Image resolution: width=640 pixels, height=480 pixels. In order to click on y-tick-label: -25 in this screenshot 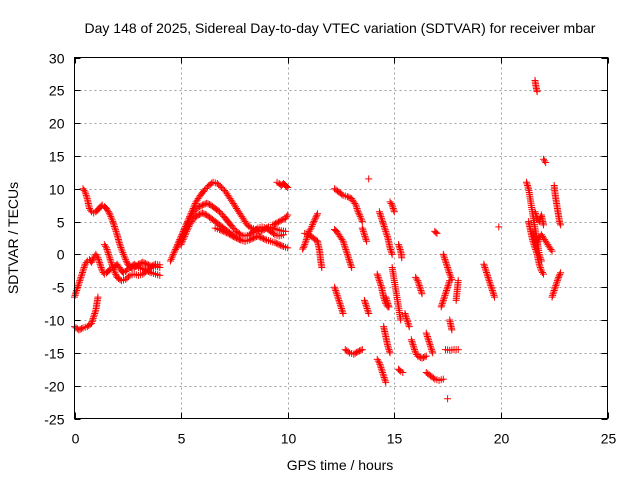, I will do `click(54, 420)`.